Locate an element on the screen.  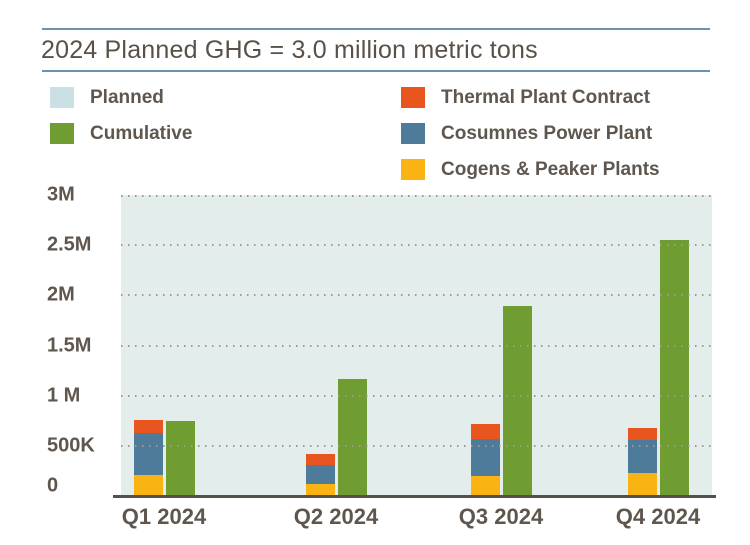
y-tick-label-1-m: 1 M is located at coordinates (64, 395).